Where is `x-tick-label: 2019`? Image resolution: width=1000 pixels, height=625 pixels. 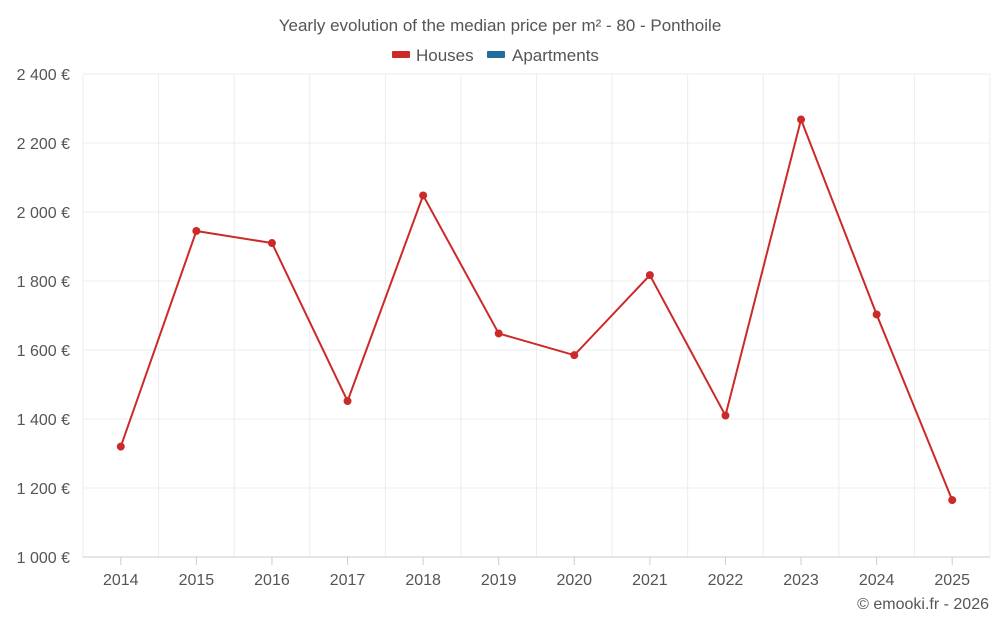 x-tick-label: 2019 is located at coordinates (499, 580).